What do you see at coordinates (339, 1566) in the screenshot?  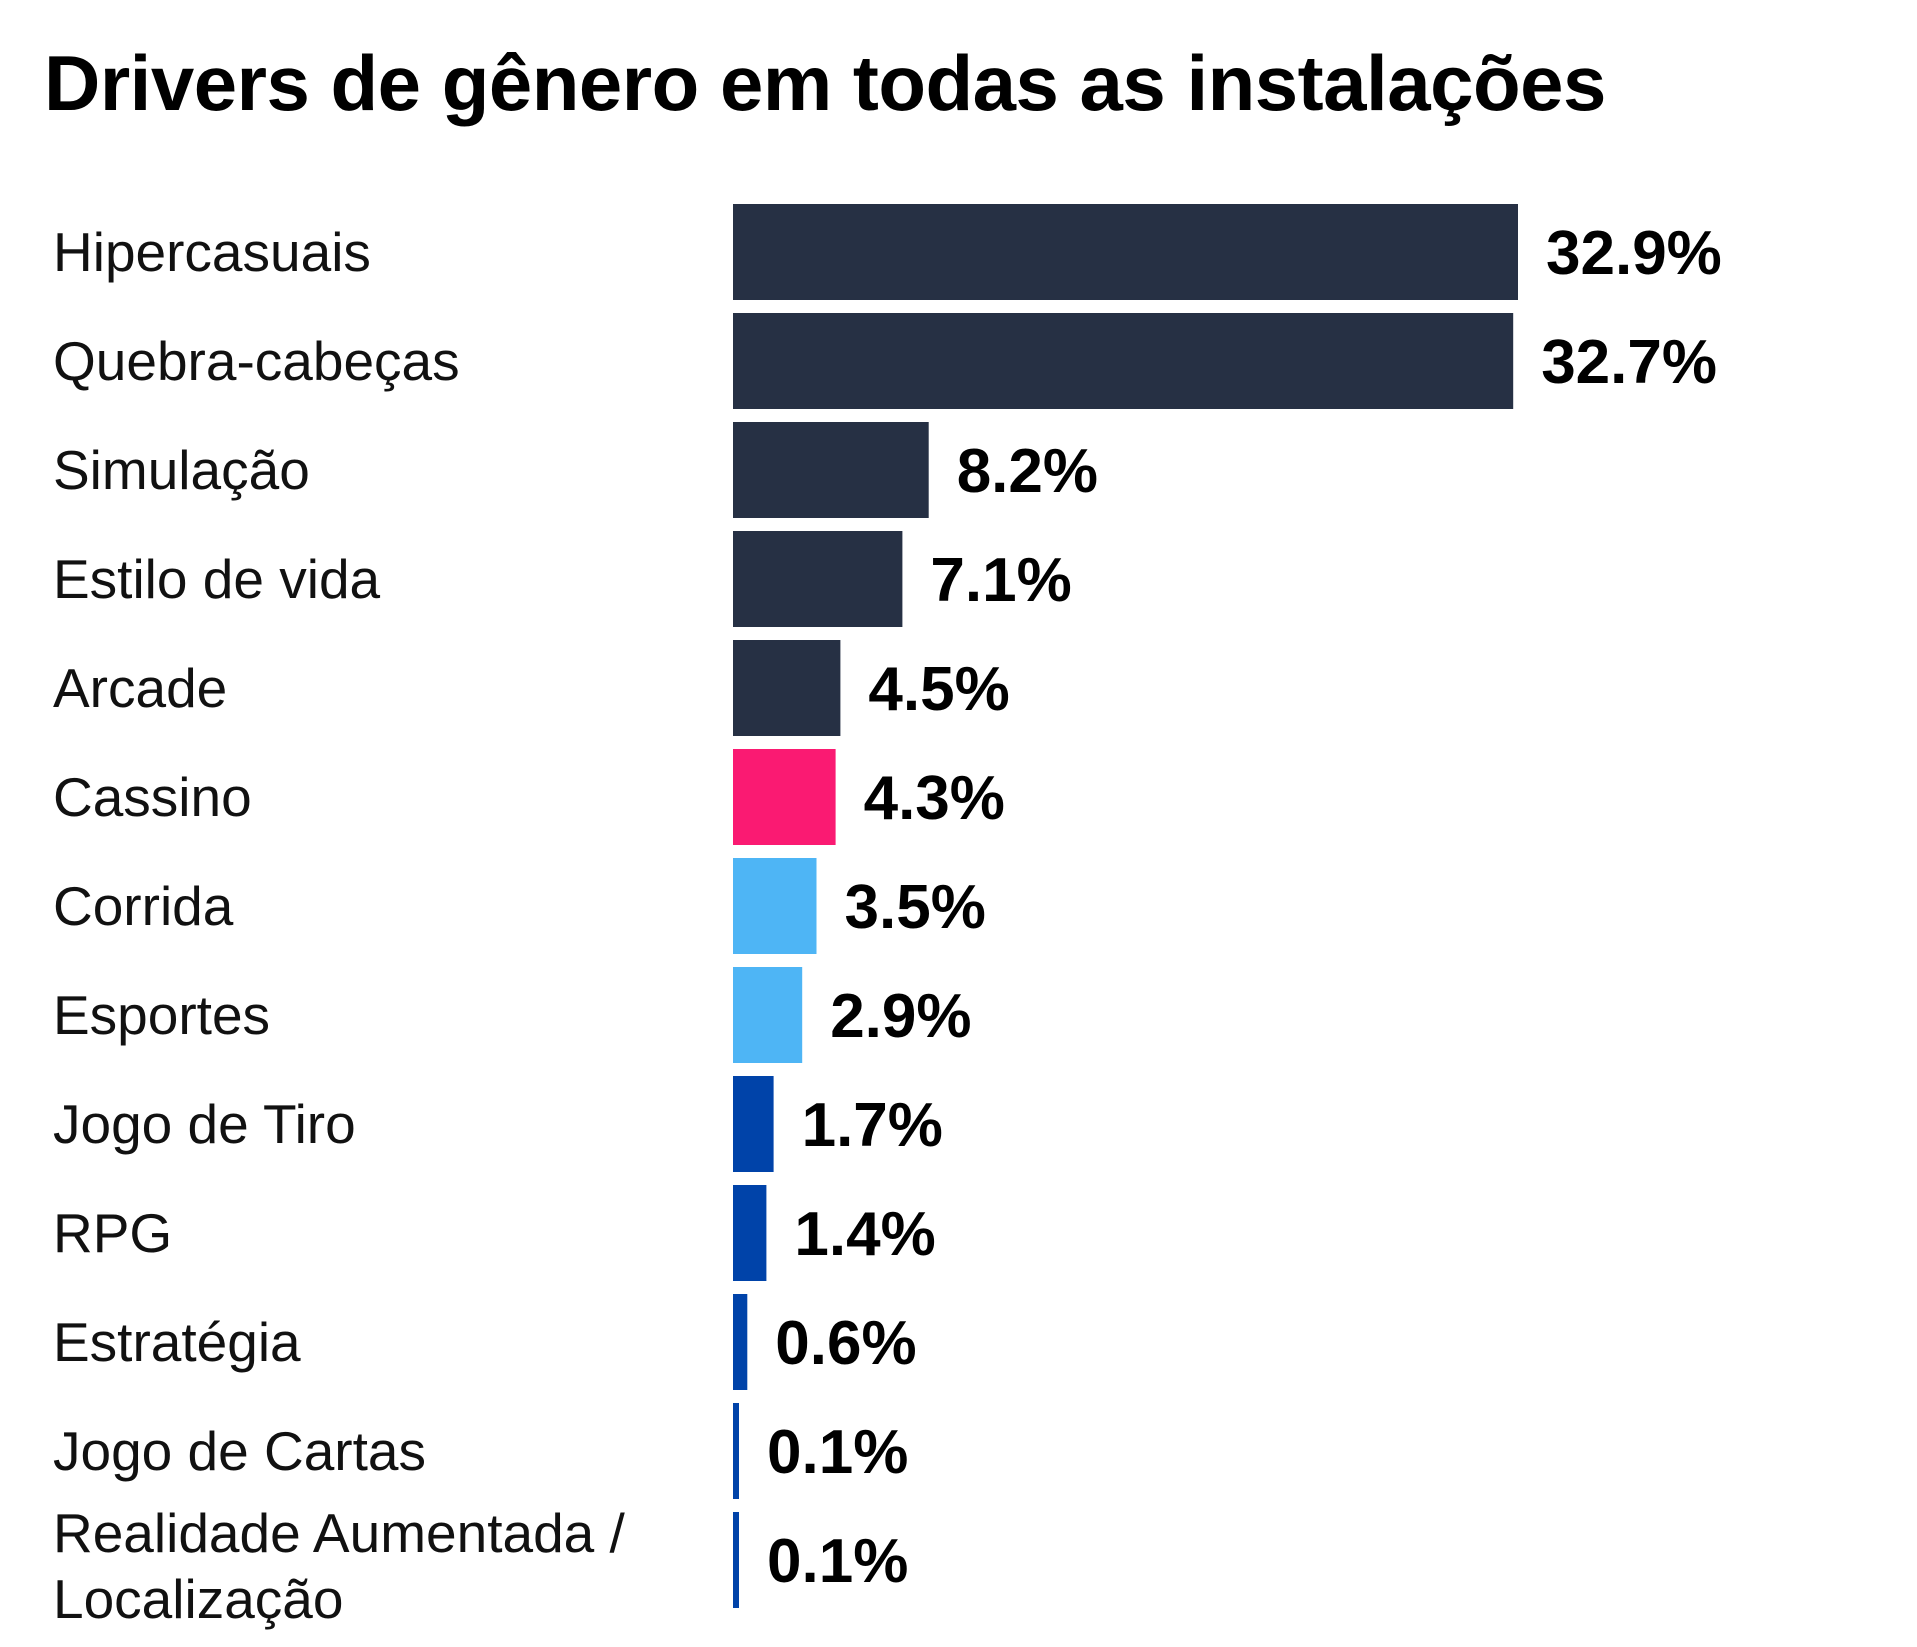 I see `category-label-realidade-aumentada-localizacao: Realidade Aumentada / Localização` at bounding box center [339, 1566].